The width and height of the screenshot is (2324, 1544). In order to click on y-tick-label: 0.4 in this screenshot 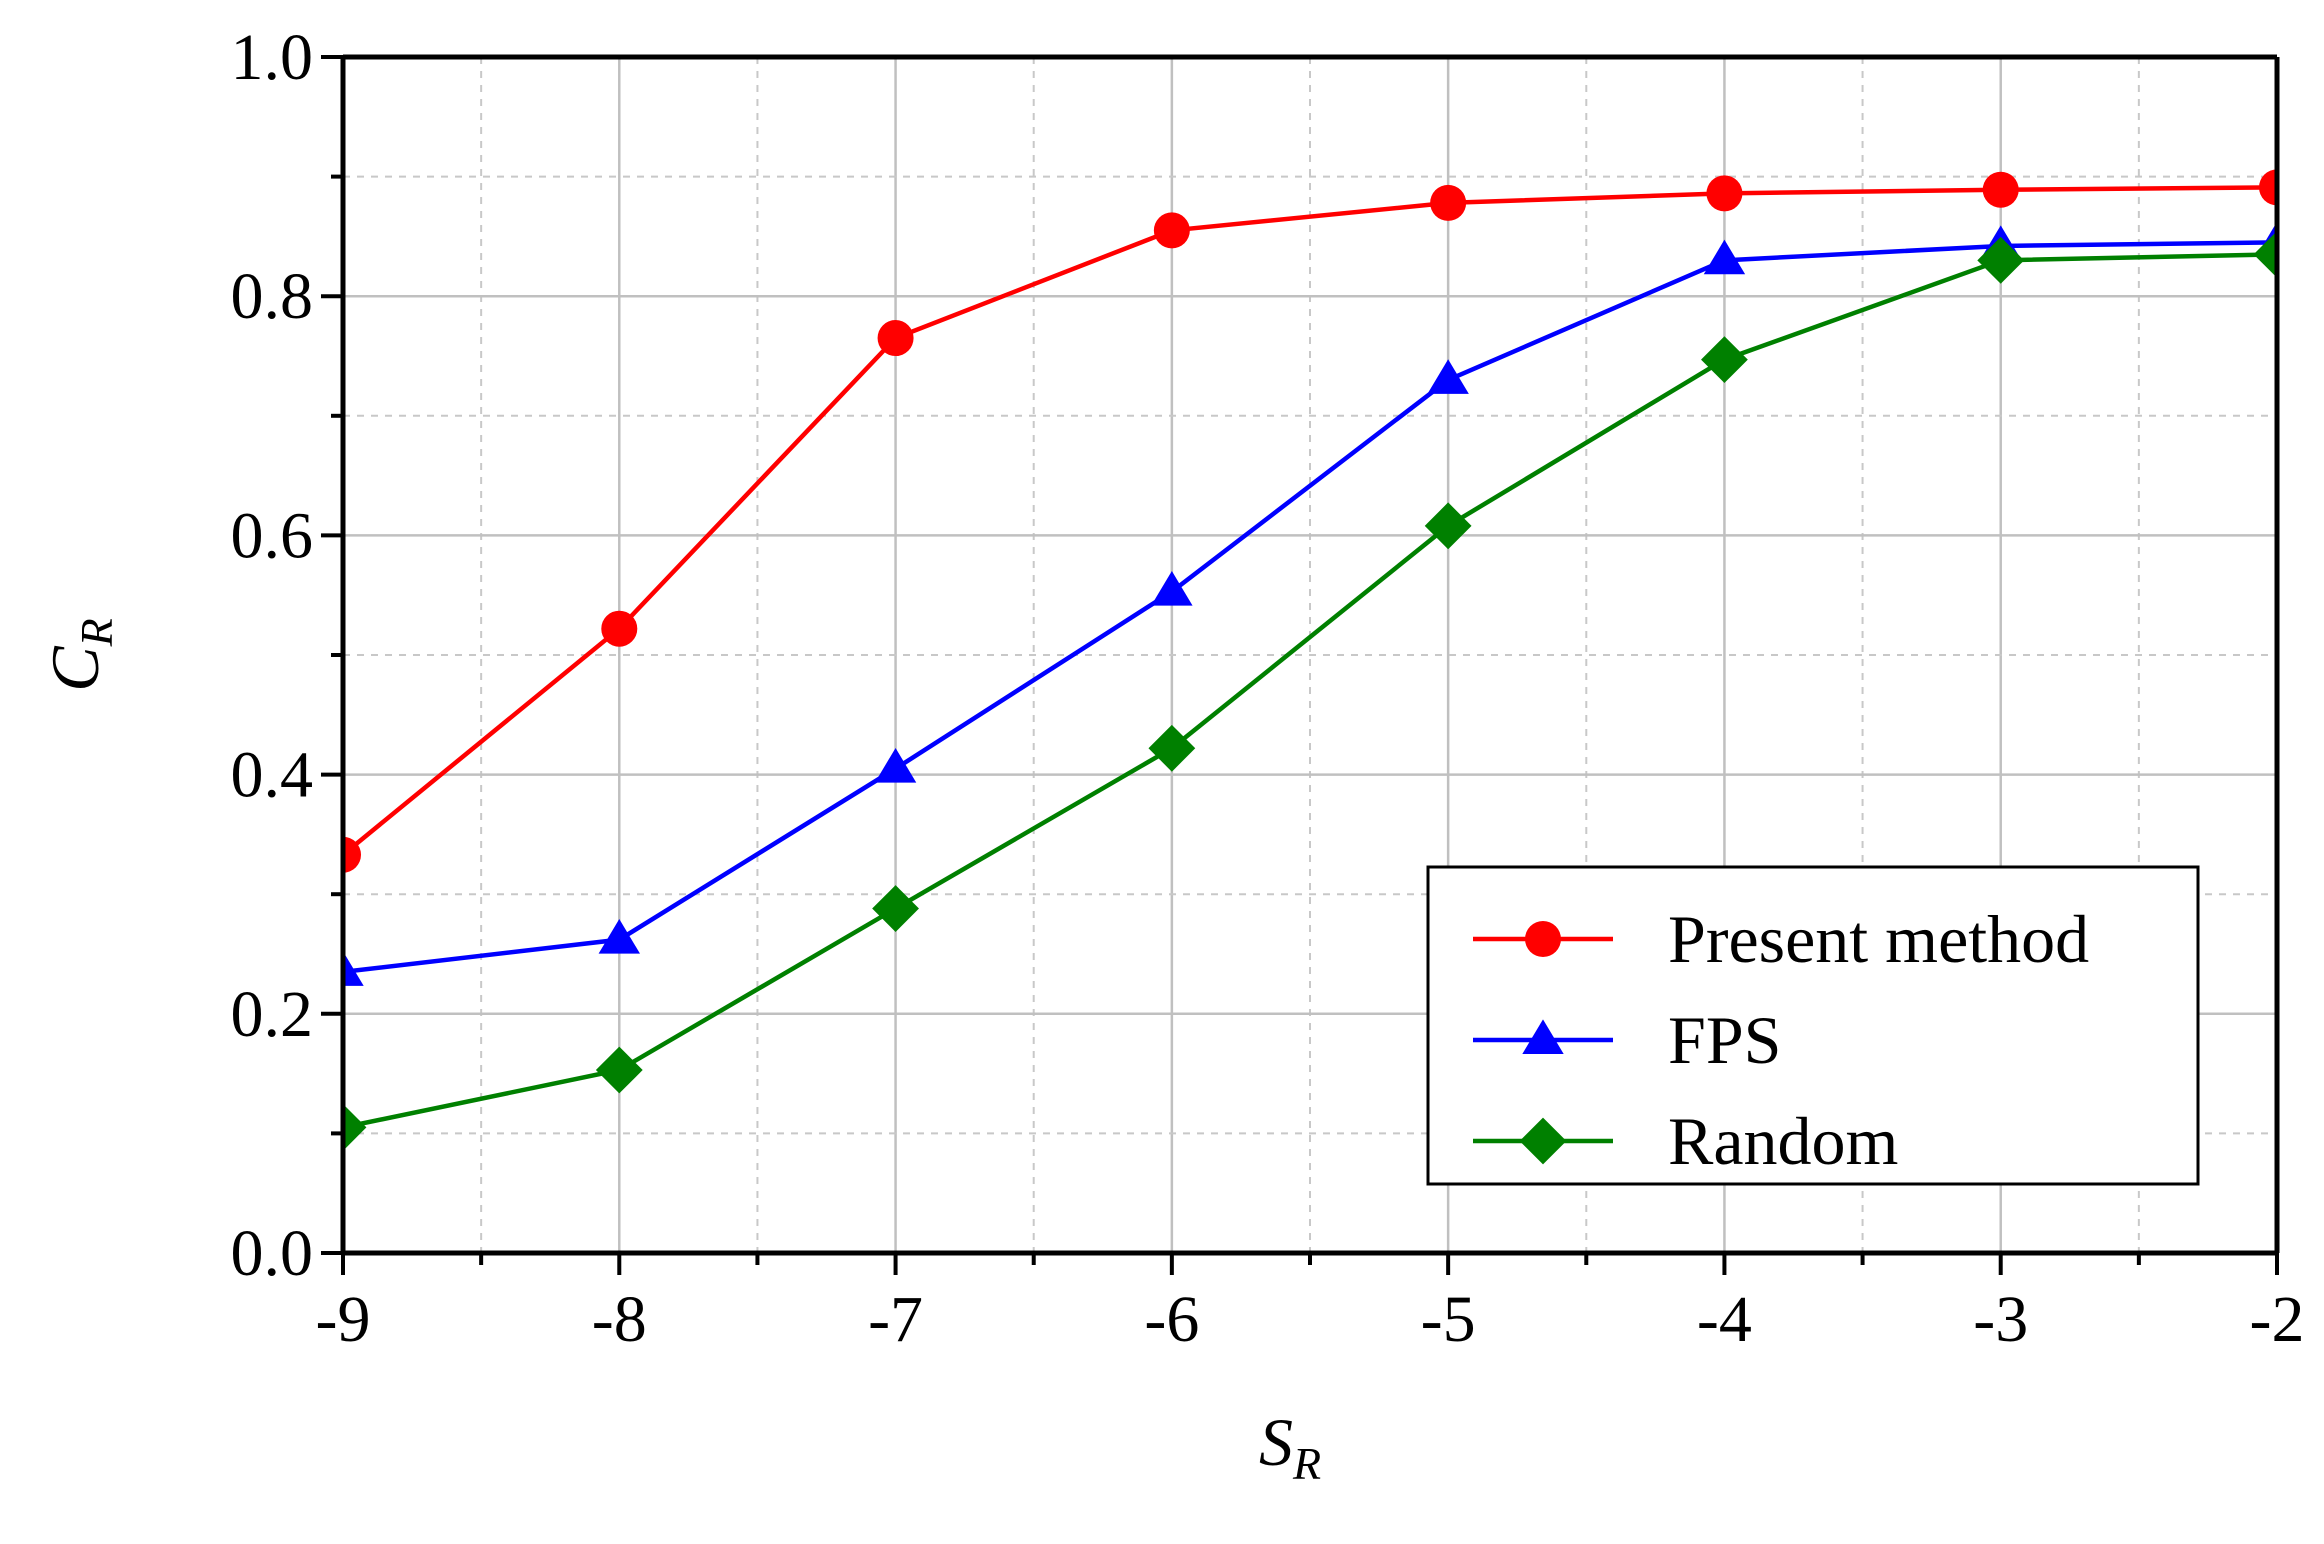, I will do `click(272, 775)`.